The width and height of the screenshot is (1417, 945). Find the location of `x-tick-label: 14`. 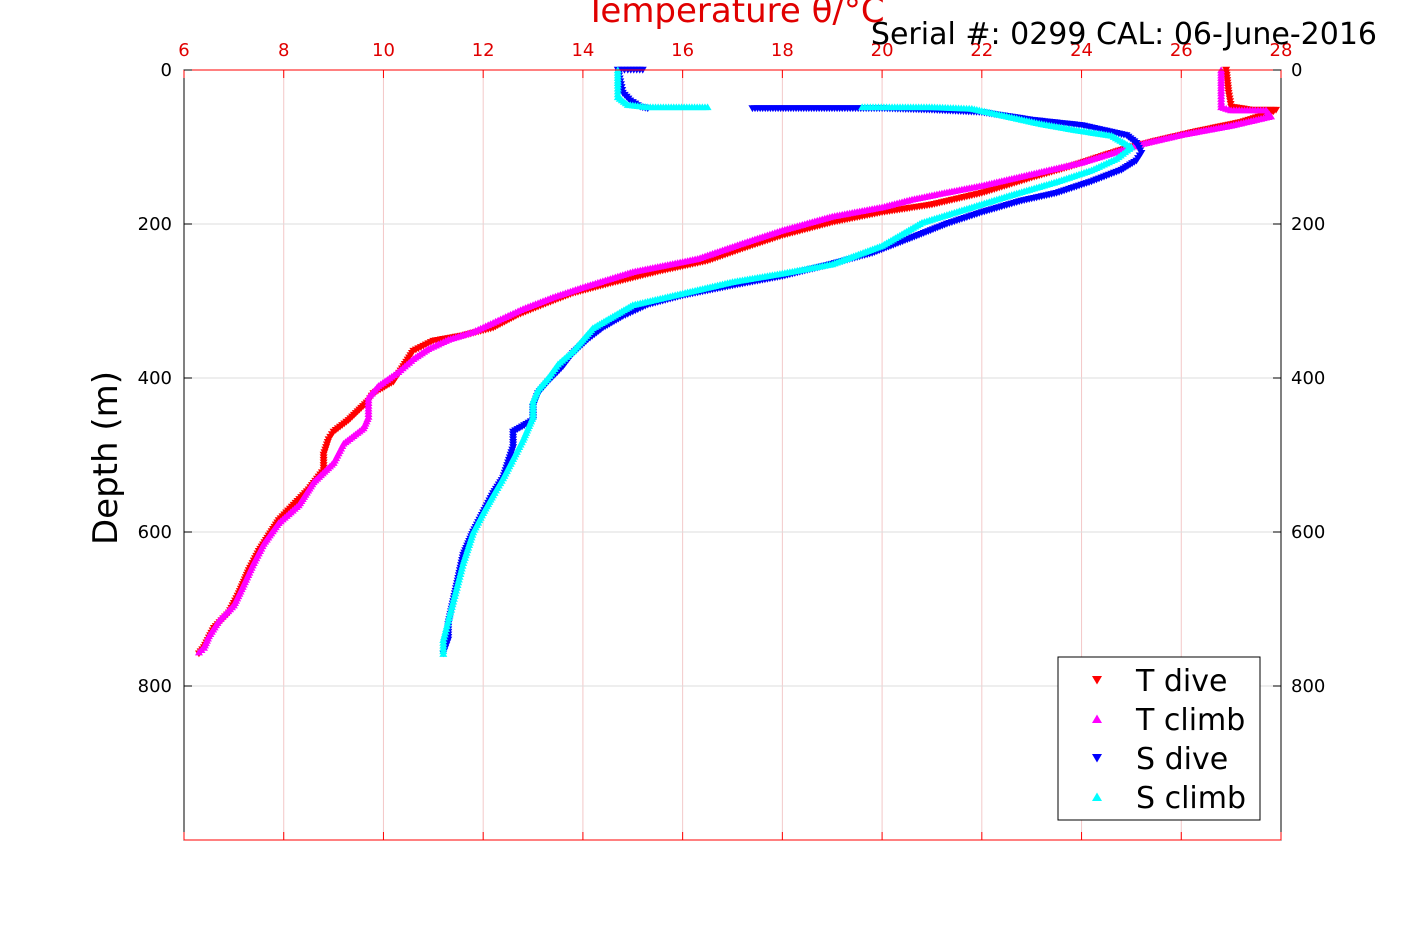

x-tick-label: 14 is located at coordinates (582, 50).